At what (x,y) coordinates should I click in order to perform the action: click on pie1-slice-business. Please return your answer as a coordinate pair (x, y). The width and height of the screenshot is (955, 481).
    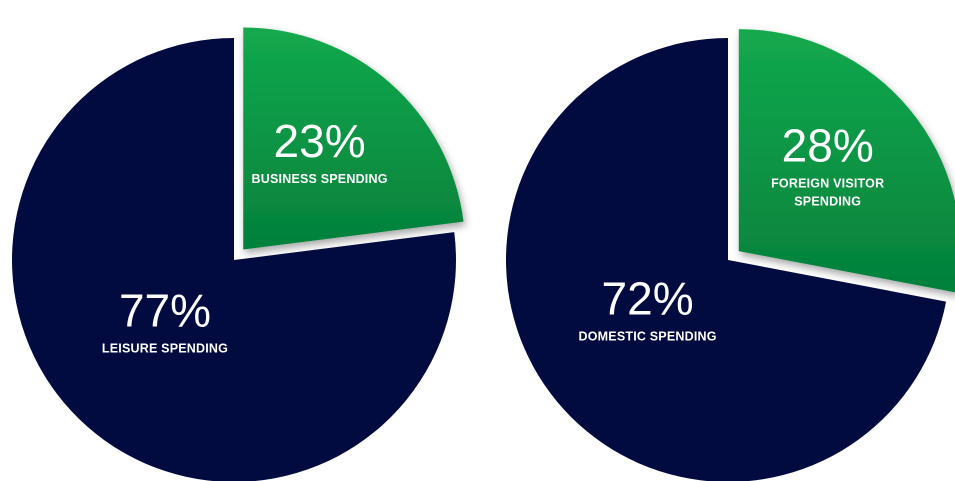
    Looking at the image, I should click on (353, 138).